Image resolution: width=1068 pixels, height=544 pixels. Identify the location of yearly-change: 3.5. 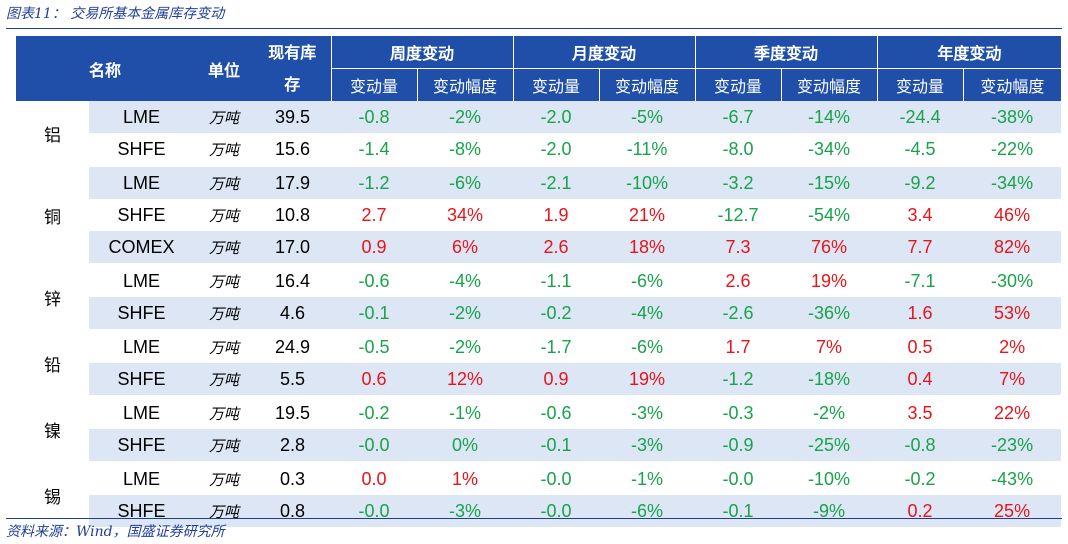
(920, 412).